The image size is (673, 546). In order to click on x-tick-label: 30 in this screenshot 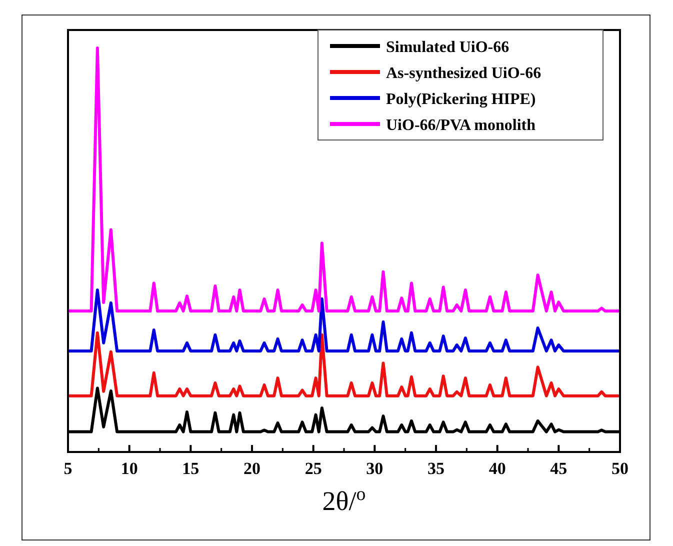, I will do `click(375, 468)`.